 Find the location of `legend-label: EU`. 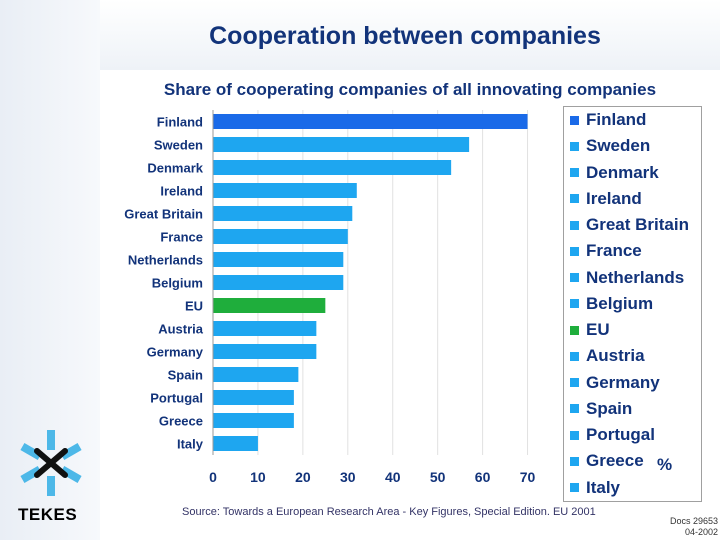

legend-label: EU is located at coordinates (598, 330).